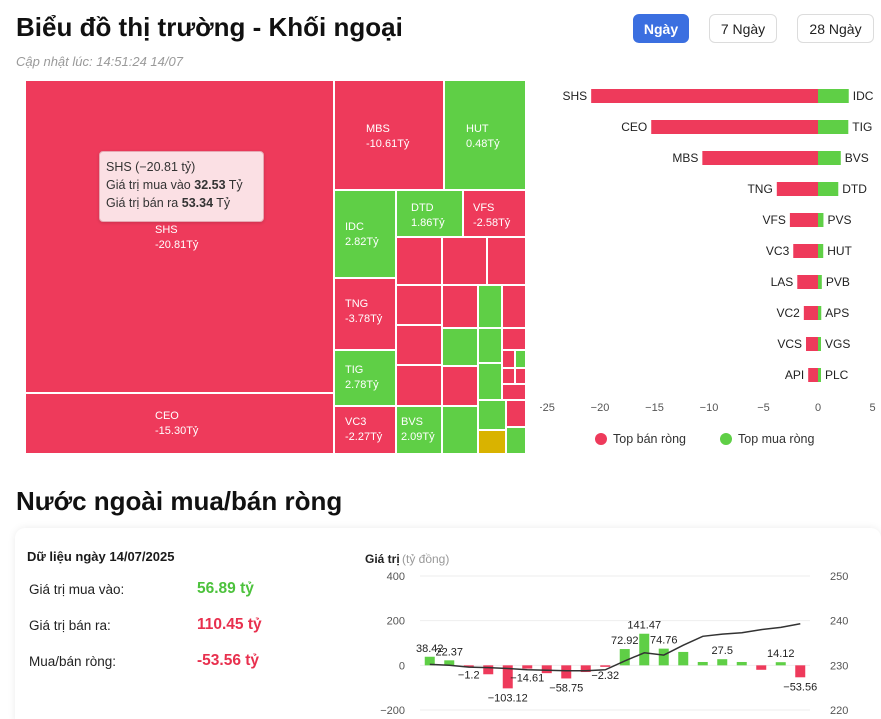 This screenshot has height=719, width=881. Describe the element at coordinates (365, 378) in the screenshot. I see `treemap-cell-tig: TIG 2.78Tỷ` at that location.